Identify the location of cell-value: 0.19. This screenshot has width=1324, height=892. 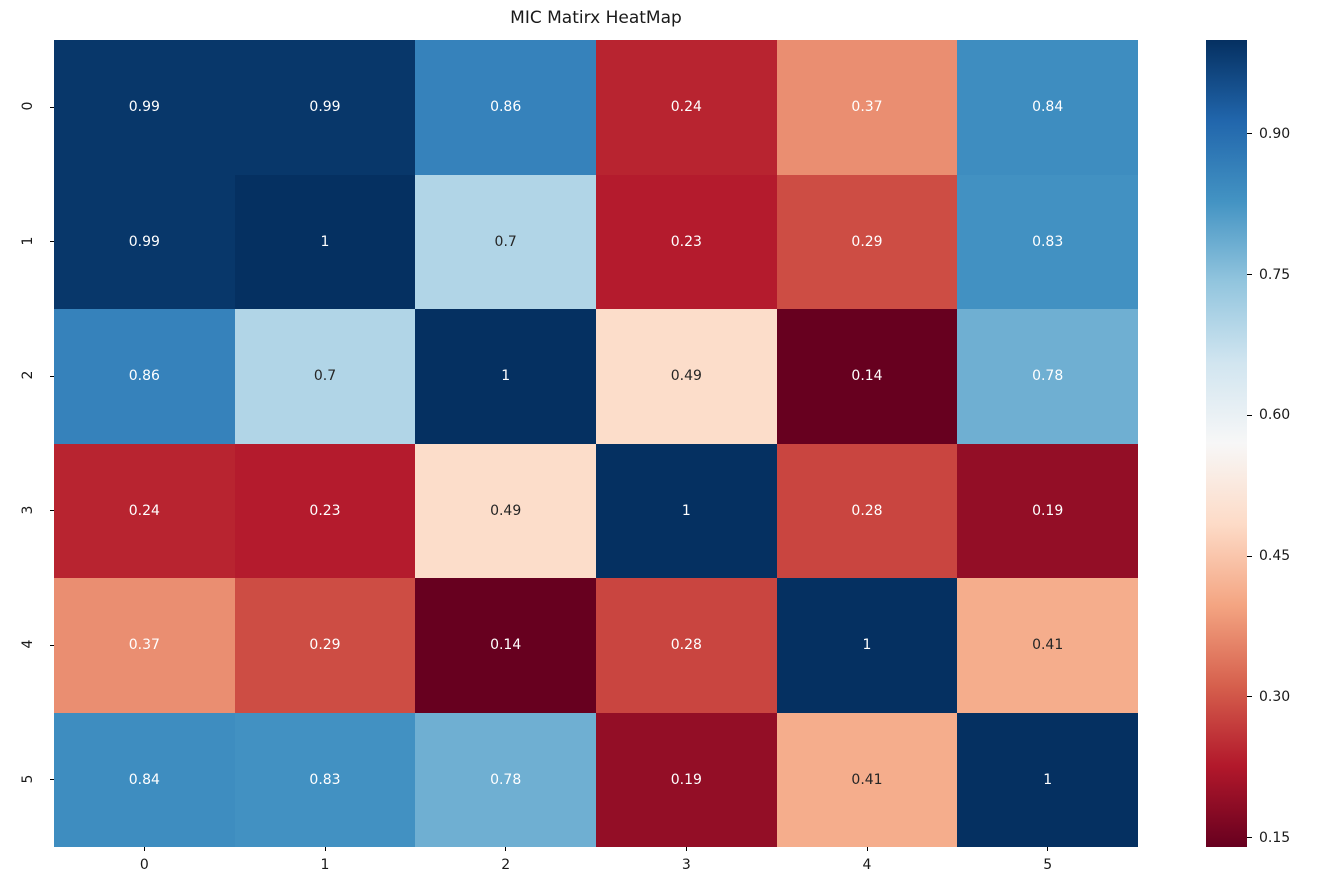
(686, 779).